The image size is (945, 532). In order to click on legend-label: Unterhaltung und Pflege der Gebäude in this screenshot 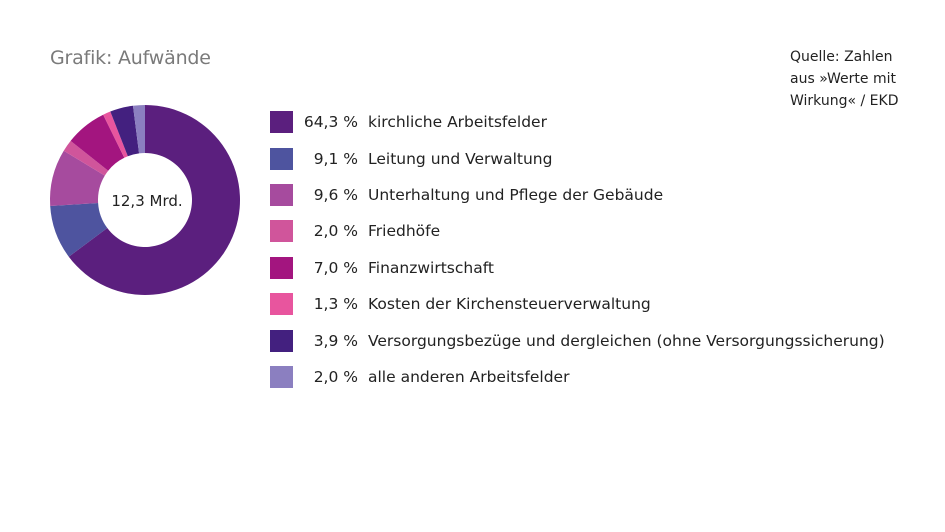, I will do `click(516, 194)`.